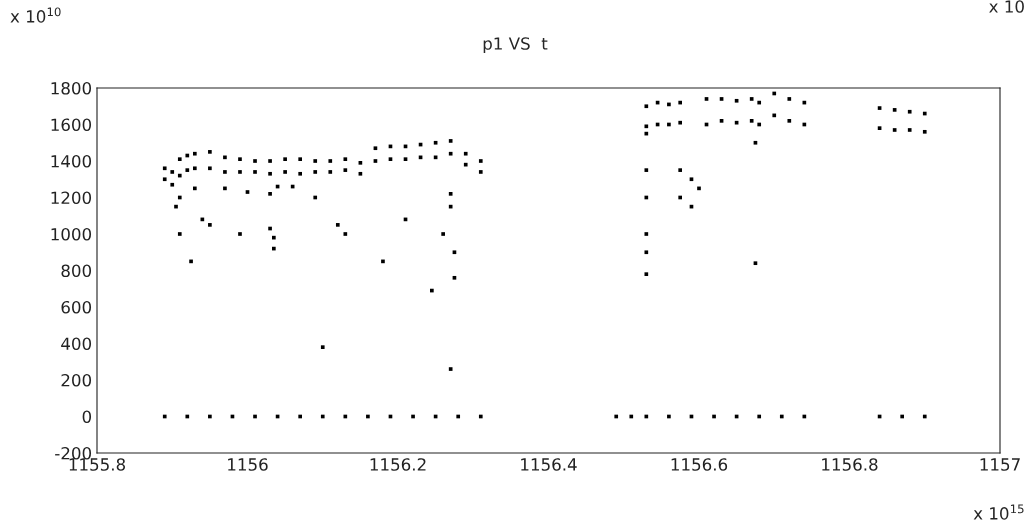  I want to click on x-tick-label: 1157, so click(1000, 464).